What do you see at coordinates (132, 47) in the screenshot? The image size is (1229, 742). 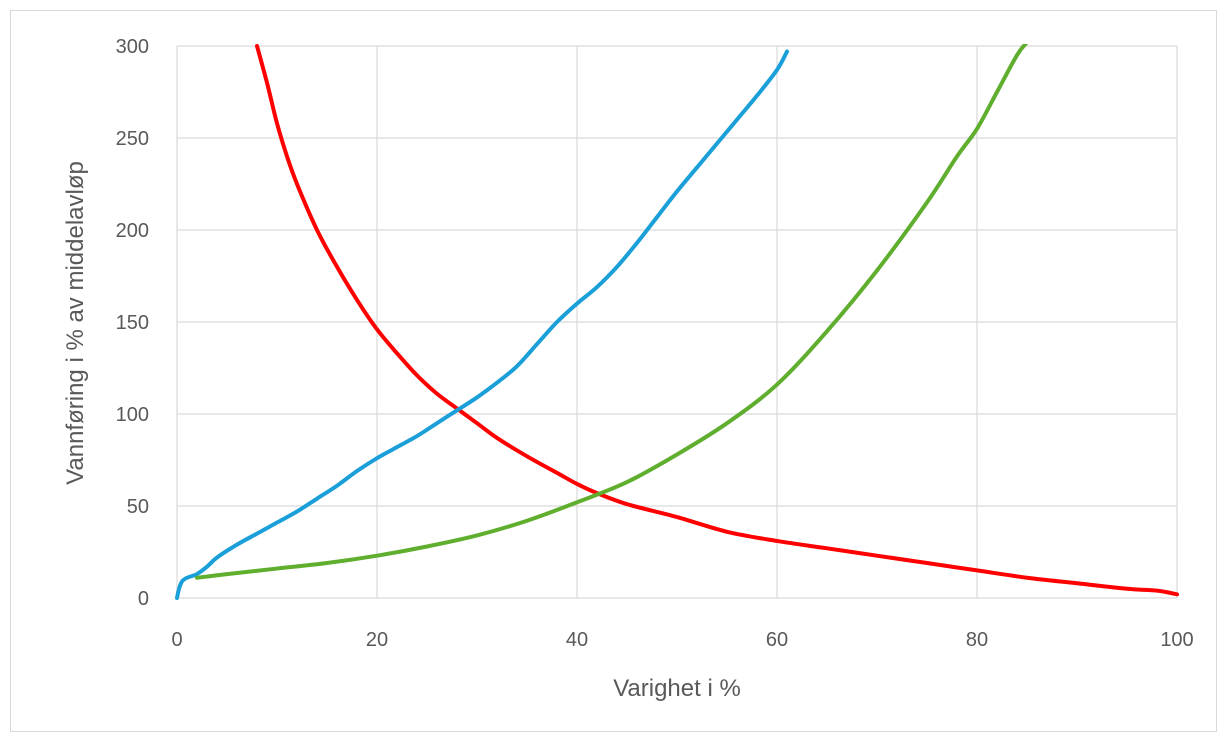 I see `y-tick-label: 300` at bounding box center [132, 47].